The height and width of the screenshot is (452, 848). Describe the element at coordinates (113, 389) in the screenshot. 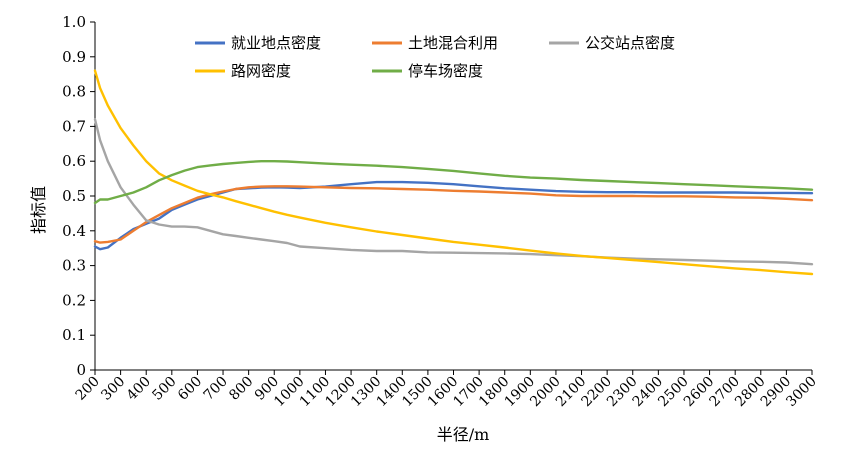

I see `x-tick-label: 300` at that location.